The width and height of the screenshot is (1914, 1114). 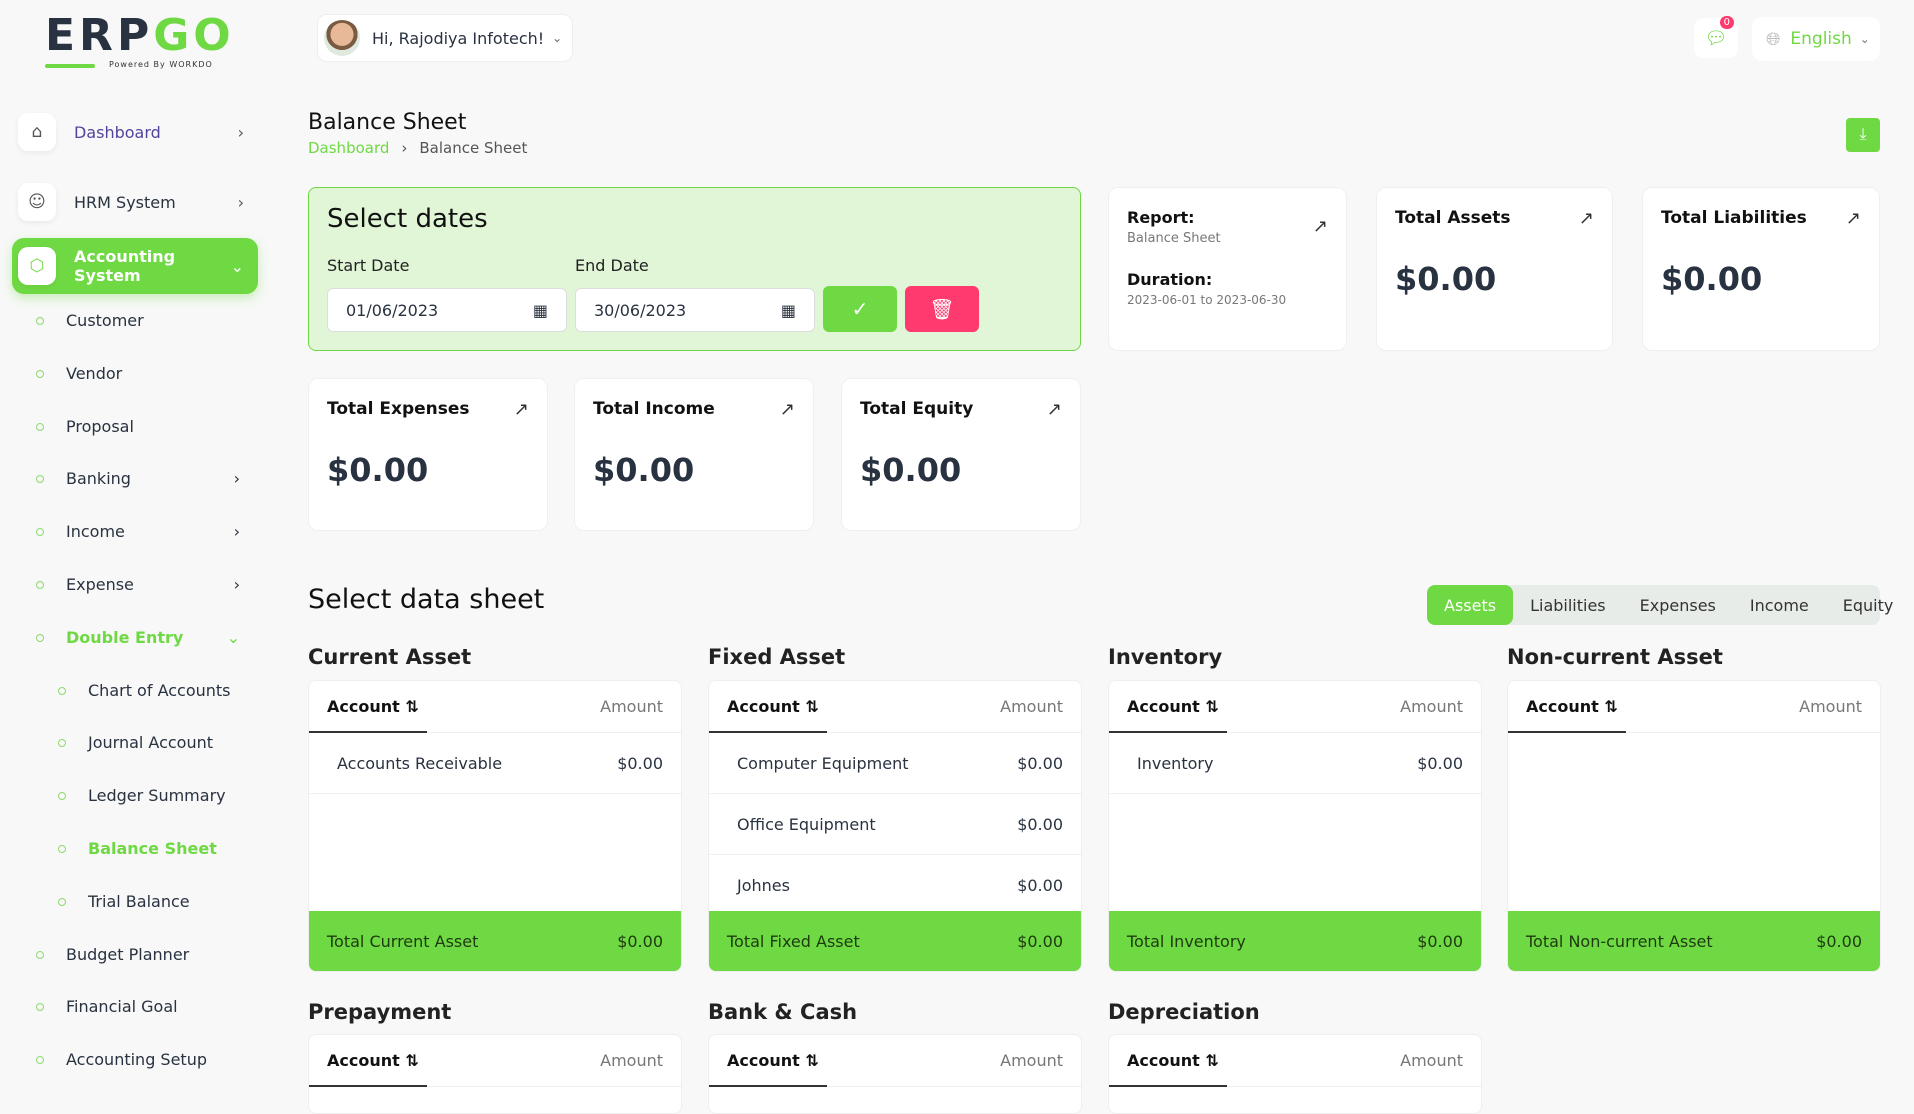 I want to click on sidebar-item-income: Income ›, so click(x=138, y=531).